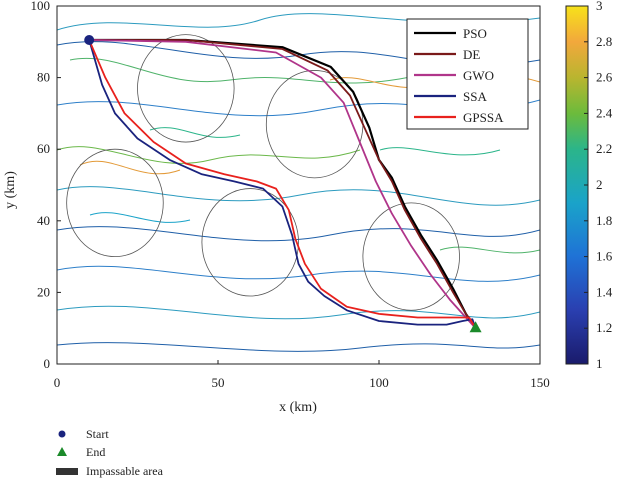  I want to click on x-axis-label: x (km), so click(298, 407).